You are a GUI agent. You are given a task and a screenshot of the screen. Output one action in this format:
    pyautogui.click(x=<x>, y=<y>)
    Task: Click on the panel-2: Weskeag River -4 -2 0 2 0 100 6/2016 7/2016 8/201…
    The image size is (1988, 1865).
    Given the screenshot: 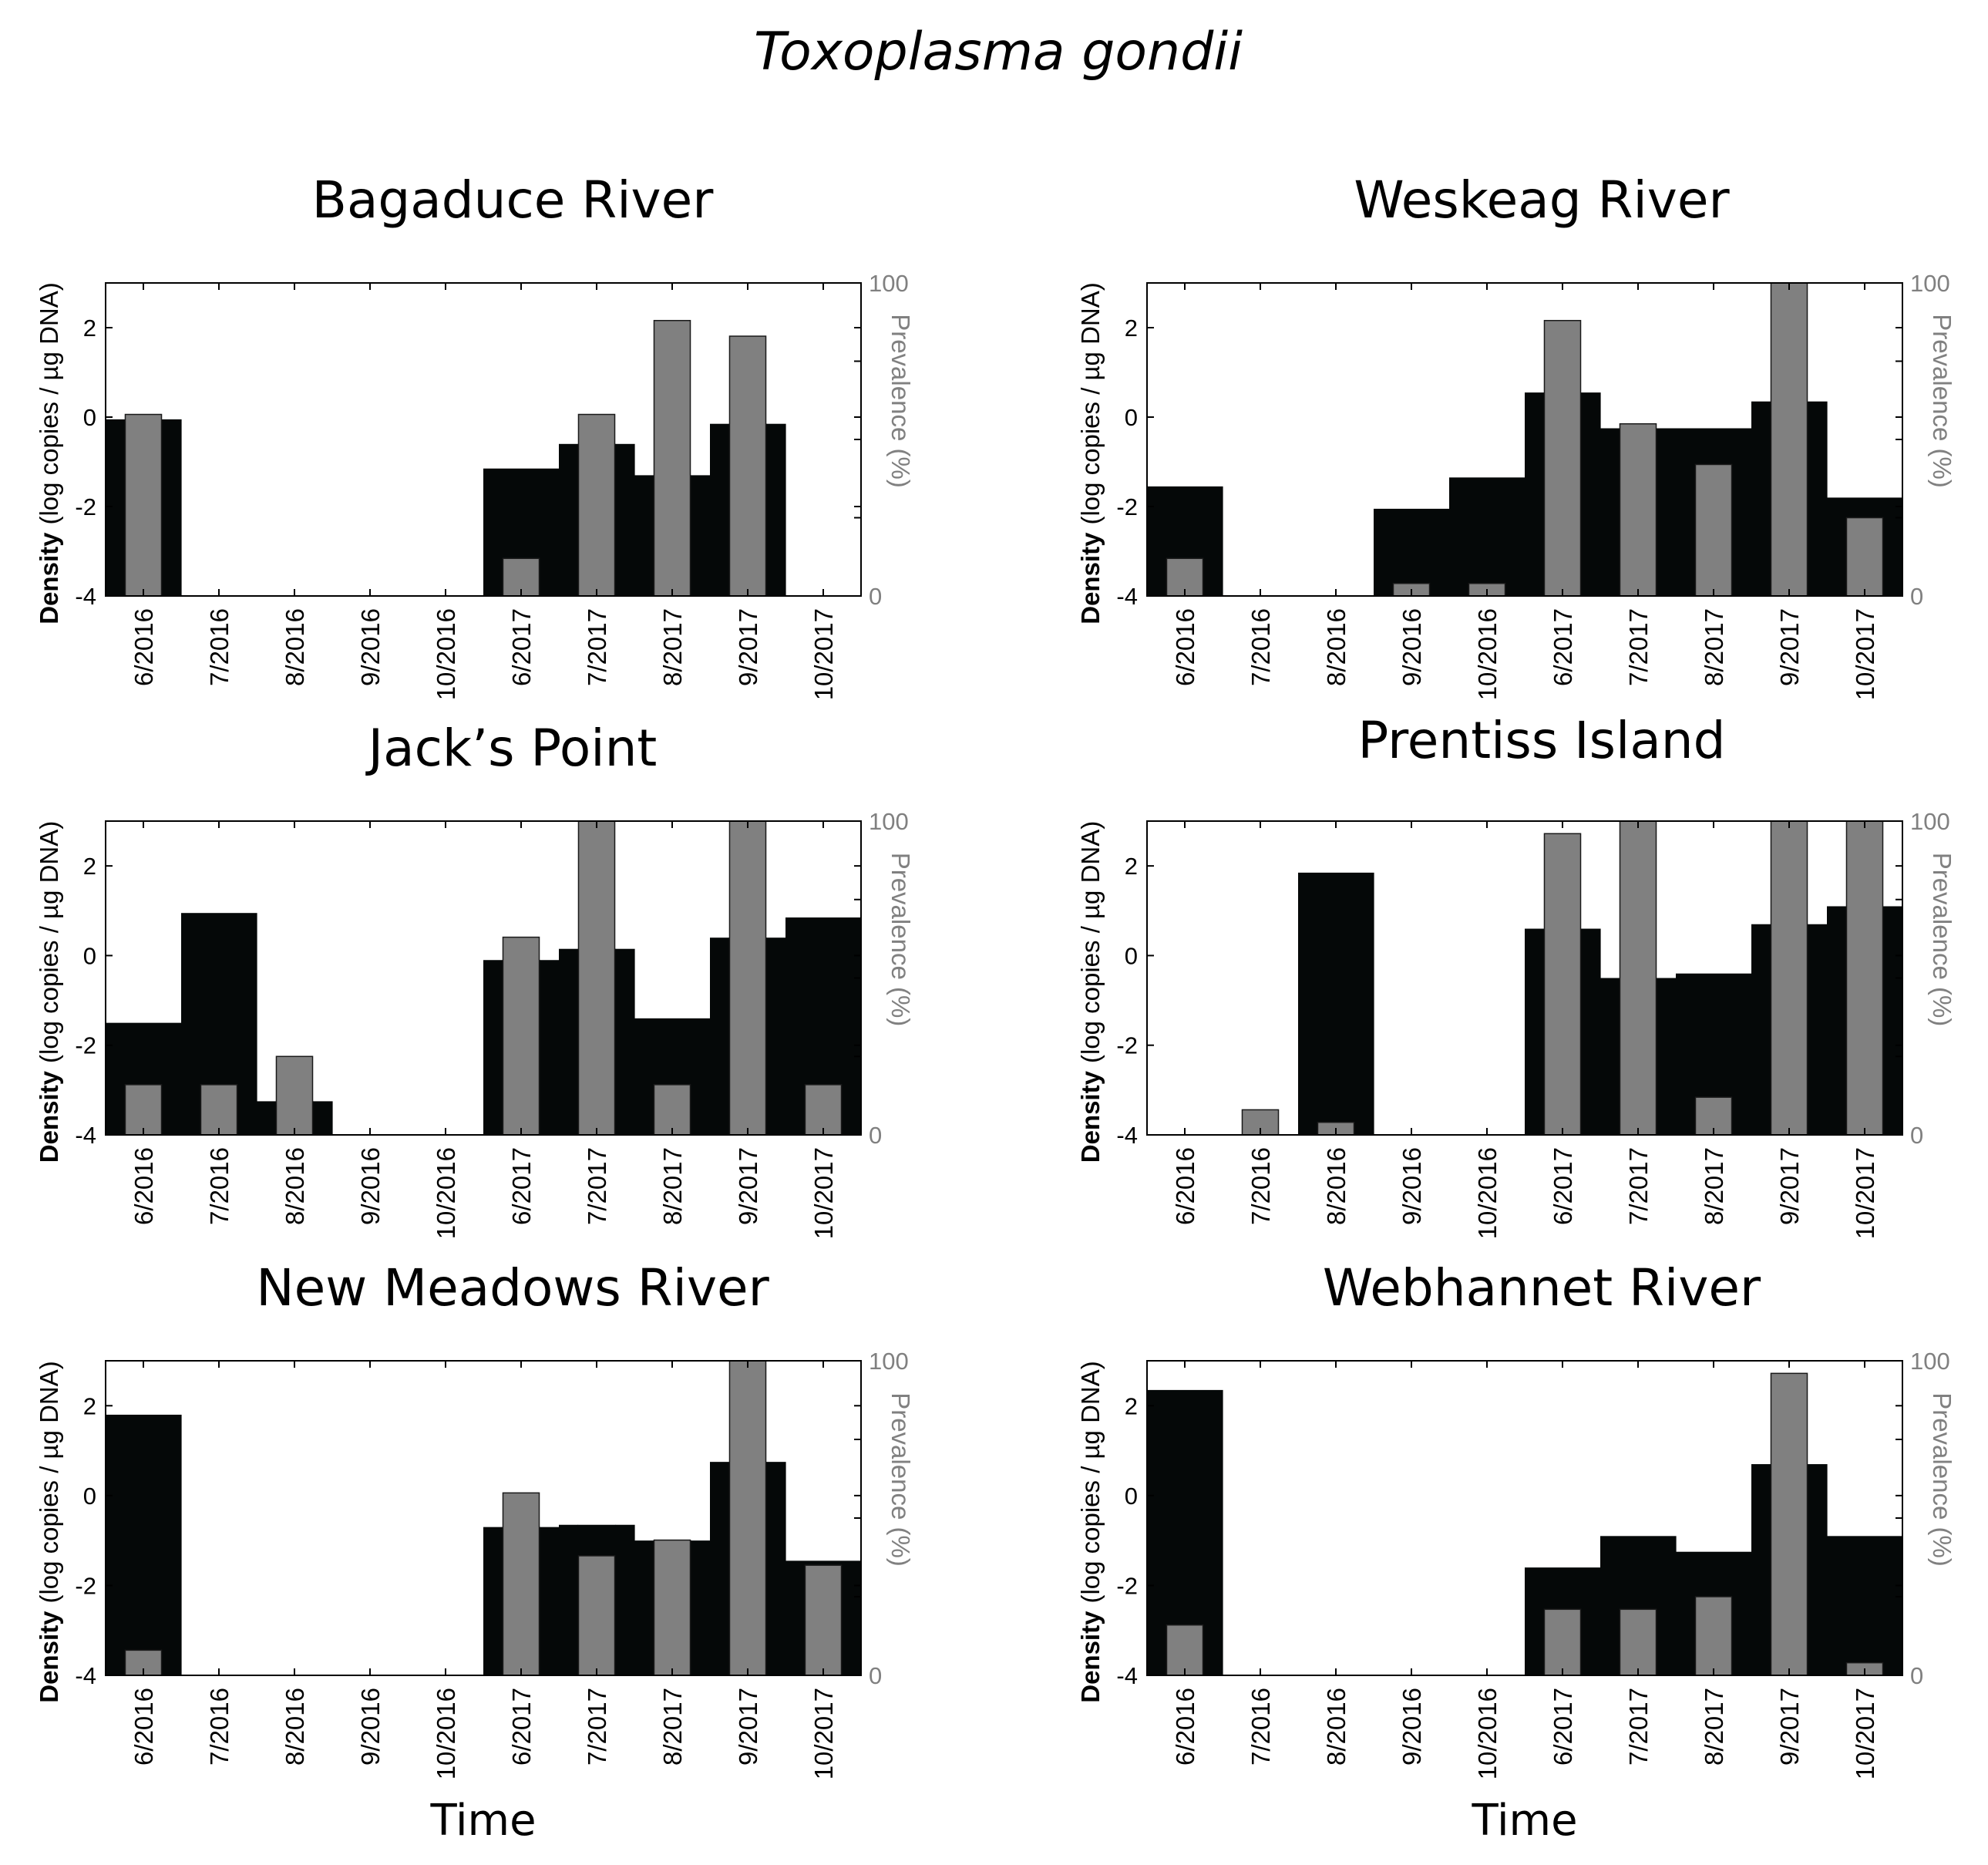 What is the action you would take?
    pyautogui.click(x=1516, y=435)
    